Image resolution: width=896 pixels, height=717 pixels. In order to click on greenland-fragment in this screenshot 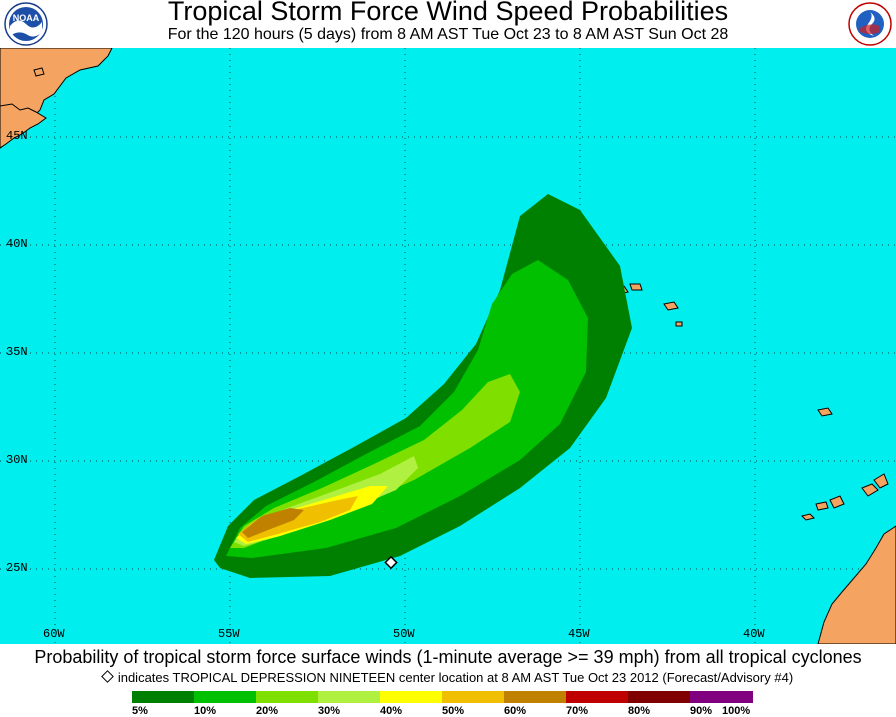, I will do `click(39, 72)`.